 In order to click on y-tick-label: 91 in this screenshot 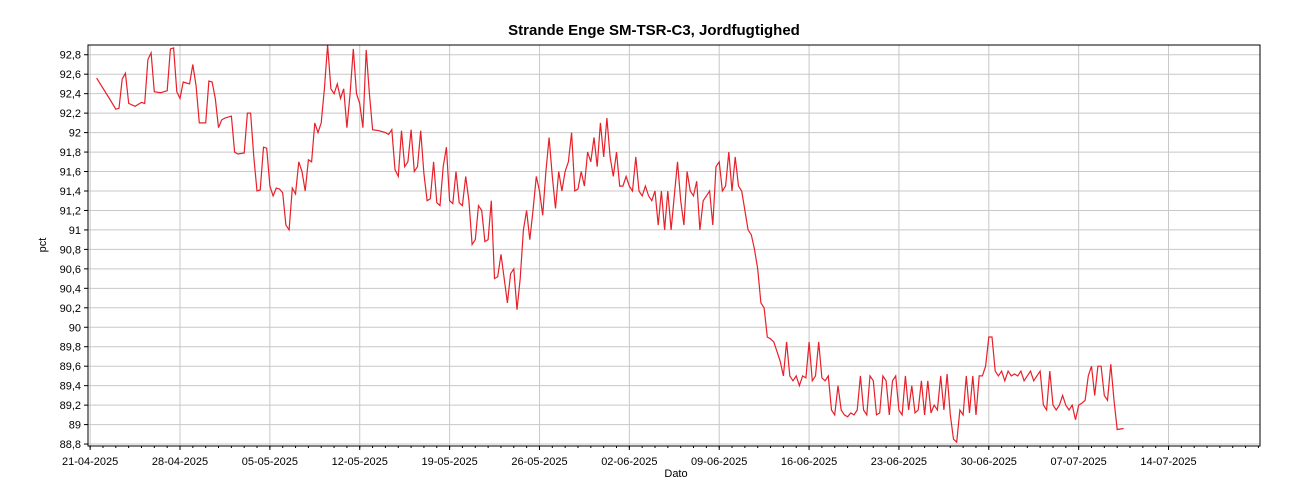, I will do `click(75, 231)`.